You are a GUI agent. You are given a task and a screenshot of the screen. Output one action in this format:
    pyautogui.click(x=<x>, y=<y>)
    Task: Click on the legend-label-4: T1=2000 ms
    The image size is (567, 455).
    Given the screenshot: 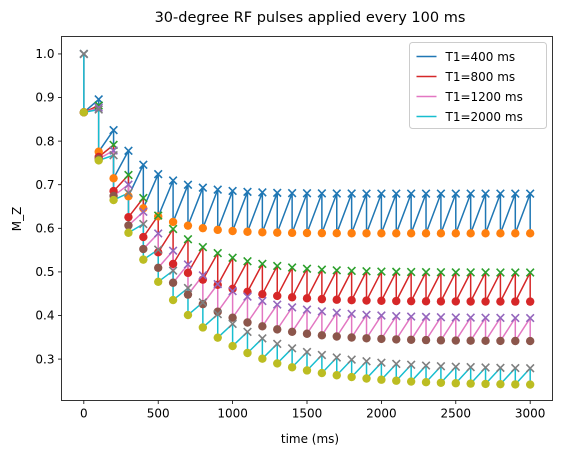 What is the action you would take?
    pyautogui.click(x=484, y=117)
    